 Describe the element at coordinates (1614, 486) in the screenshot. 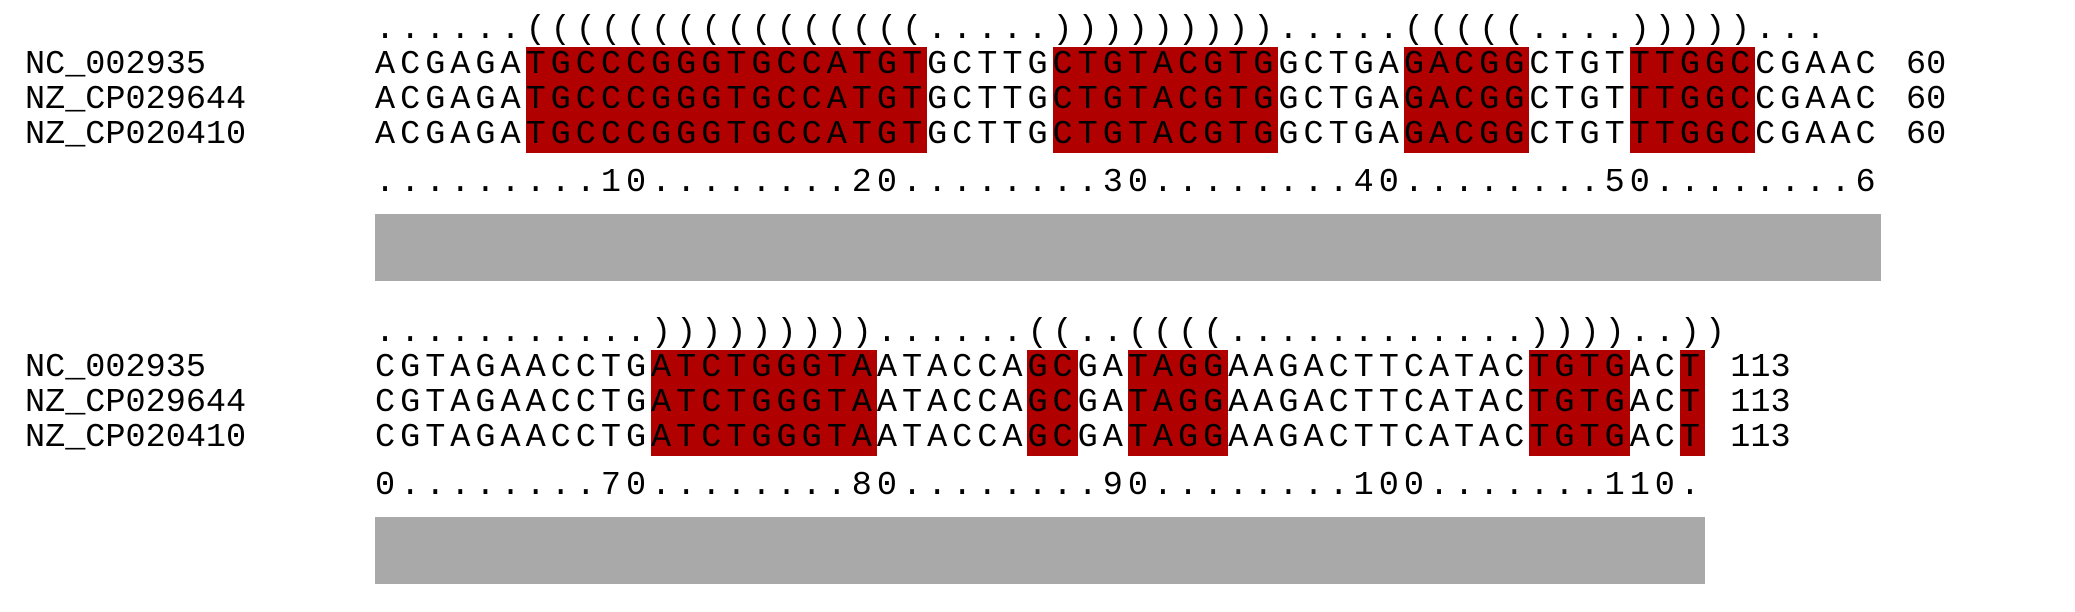

I see `ruler-char: 1` at that location.